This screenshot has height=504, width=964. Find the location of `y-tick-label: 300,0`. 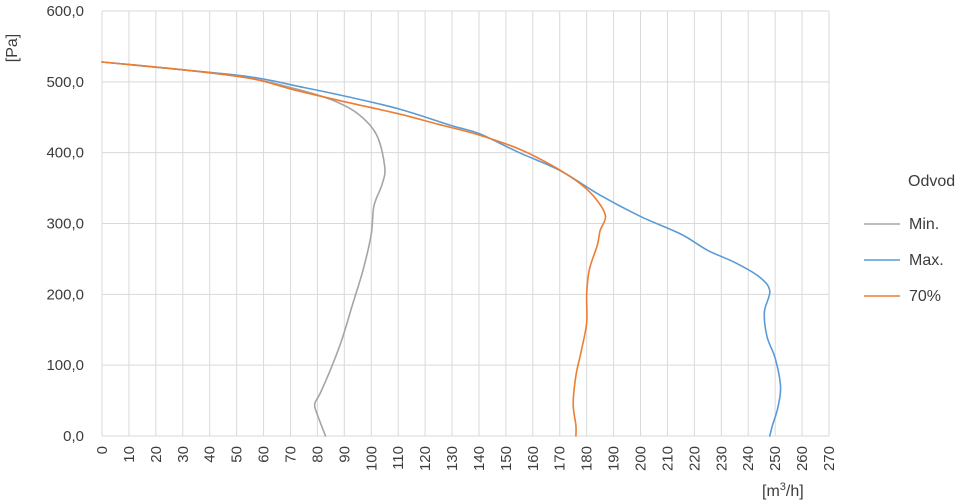

y-tick-label: 300,0 is located at coordinates (65, 224).